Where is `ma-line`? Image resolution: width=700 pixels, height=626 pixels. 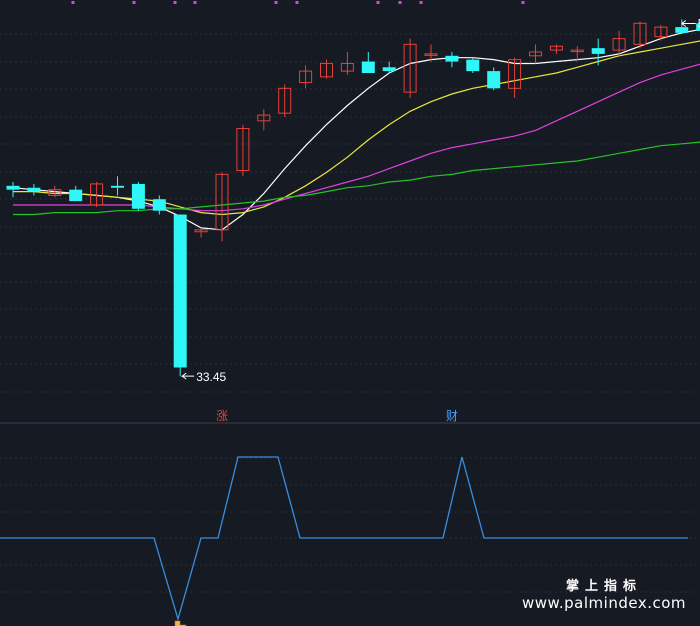 ma-line is located at coordinates (356, 178).